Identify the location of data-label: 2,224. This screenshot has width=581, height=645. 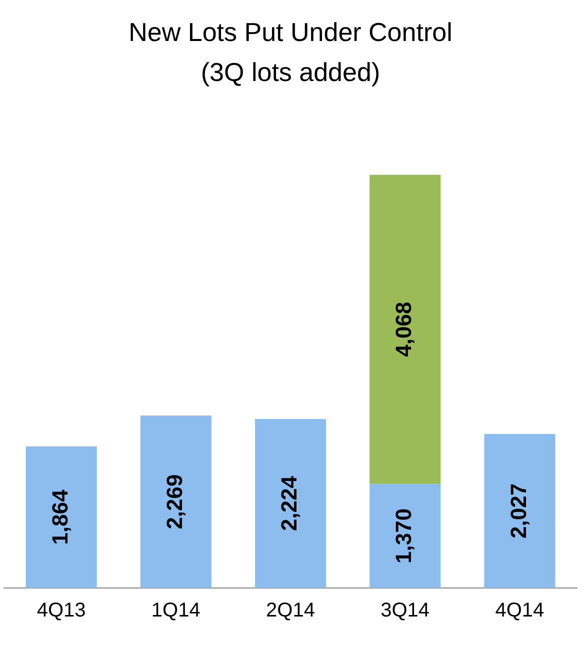
(289, 503).